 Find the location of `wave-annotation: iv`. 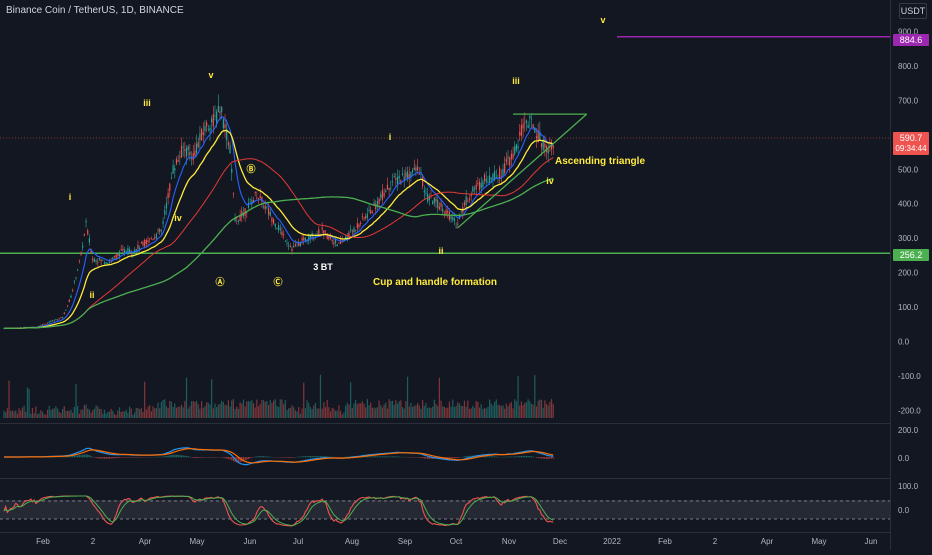

wave-annotation: iv is located at coordinates (550, 181).